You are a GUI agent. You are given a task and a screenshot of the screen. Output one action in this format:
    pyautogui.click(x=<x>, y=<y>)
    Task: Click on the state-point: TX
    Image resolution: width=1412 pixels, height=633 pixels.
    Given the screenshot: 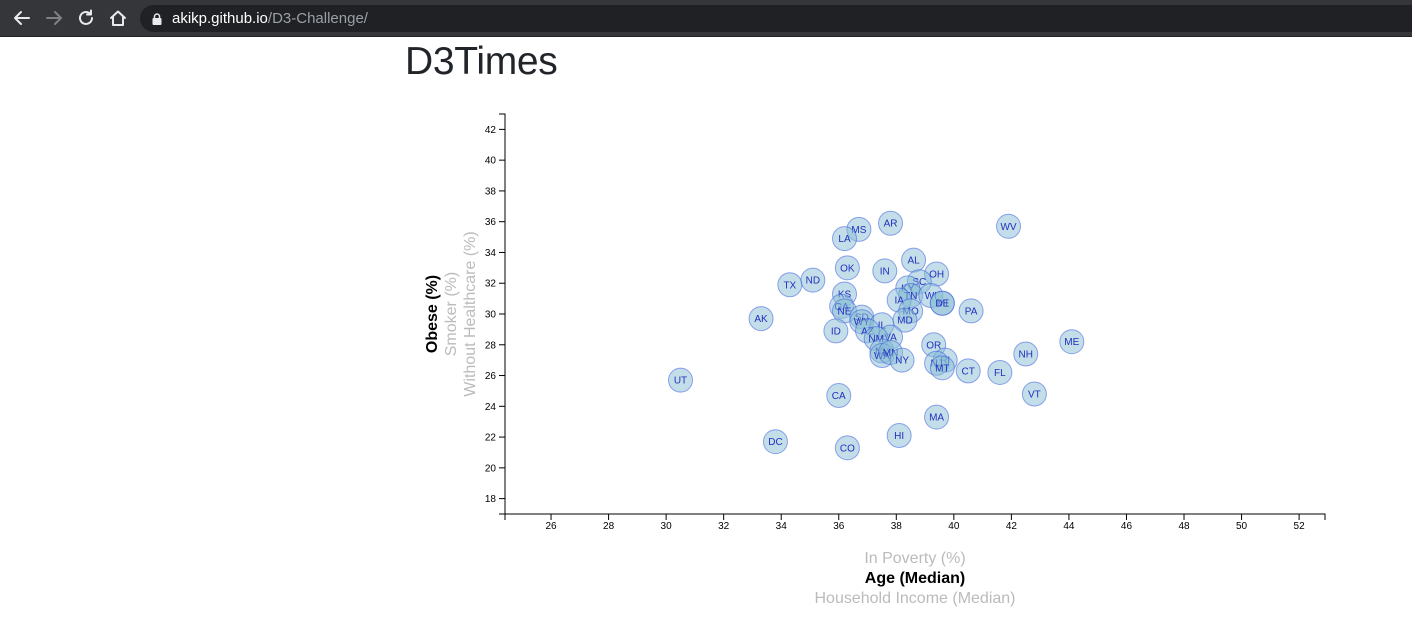 What is the action you would take?
    pyautogui.click(x=790, y=285)
    